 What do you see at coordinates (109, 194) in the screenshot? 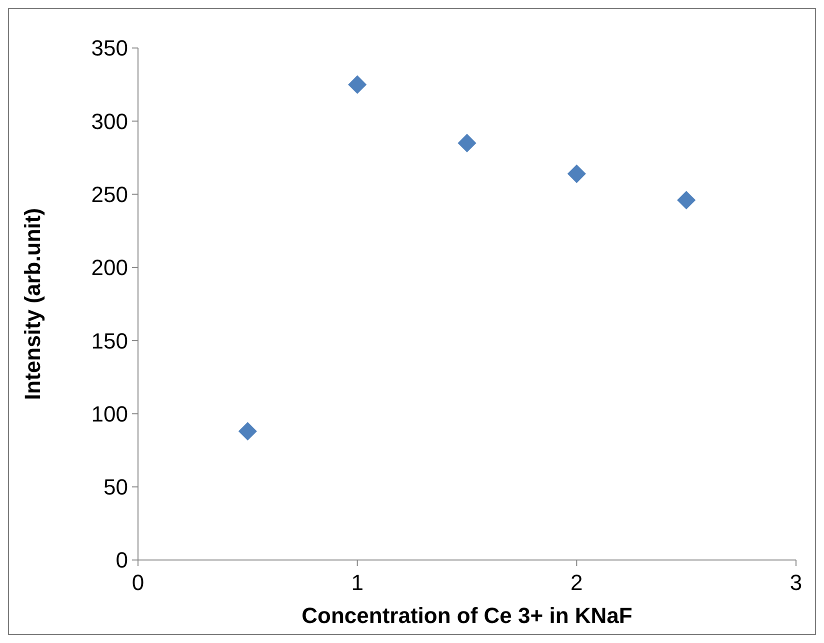
I see `y-tick-label: 250` at bounding box center [109, 194].